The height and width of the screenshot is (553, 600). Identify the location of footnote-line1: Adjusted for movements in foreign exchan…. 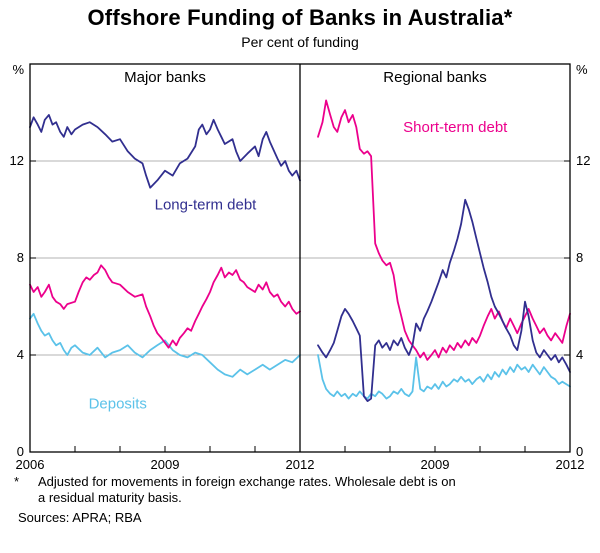
(247, 481).